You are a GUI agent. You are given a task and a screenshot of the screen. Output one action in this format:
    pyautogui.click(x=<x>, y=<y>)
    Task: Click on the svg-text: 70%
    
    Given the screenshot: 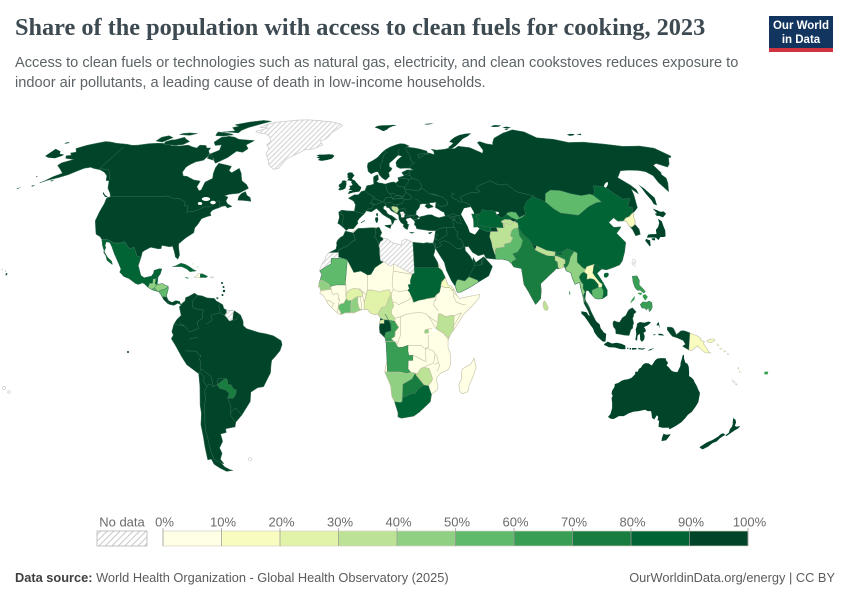 What is the action you would take?
    pyautogui.click(x=574, y=522)
    